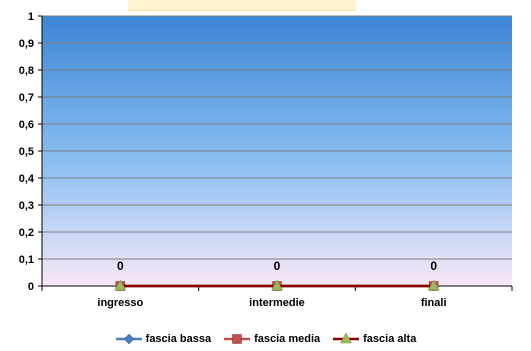 This screenshot has height=351, width=531. Describe the element at coordinates (26, 98) in the screenshot. I see `y-tick-label: 0,7` at that location.